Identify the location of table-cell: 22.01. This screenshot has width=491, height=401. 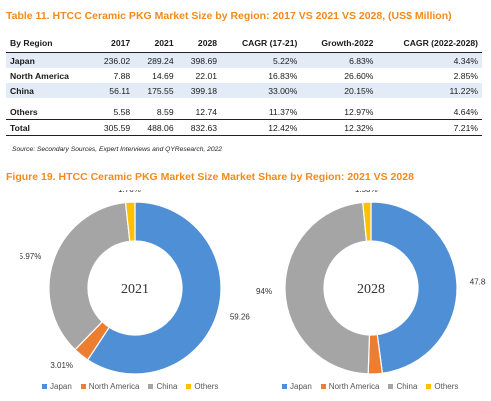
(206, 75).